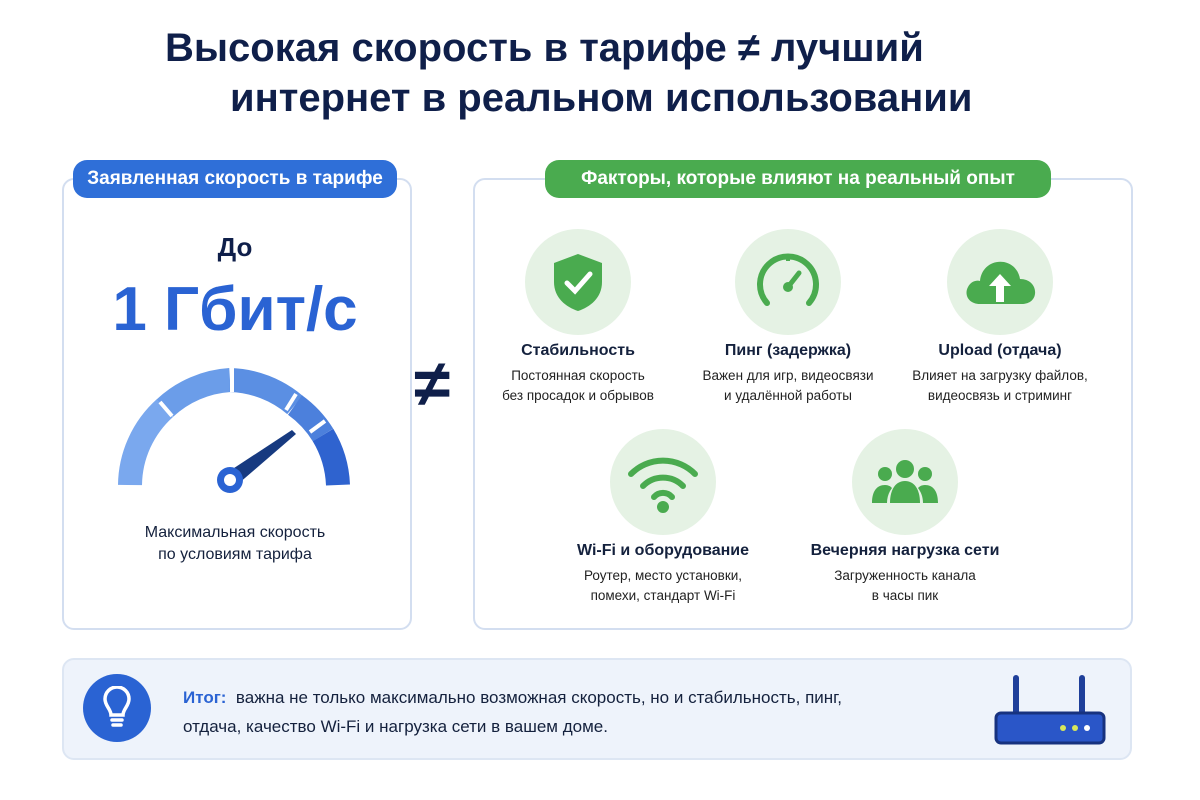 This screenshot has width=1200, height=800. Describe the element at coordinates (905, 482) in the screenshot. I see `users-icon` at that location.